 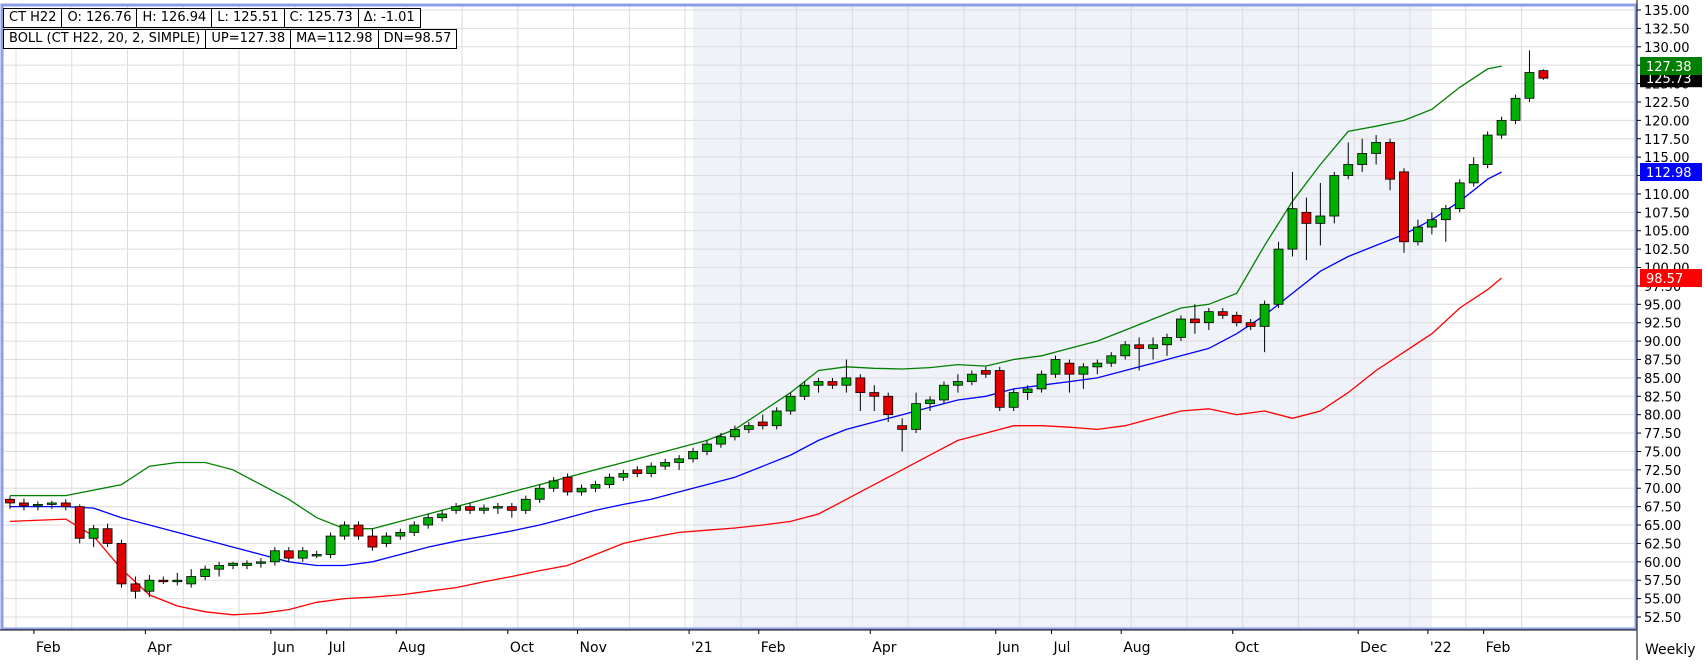 What do you see at coordinates (1667, 29) in the screenshot?
I see `y-tick-label: 132.50` at bounding box center [1667, 29].